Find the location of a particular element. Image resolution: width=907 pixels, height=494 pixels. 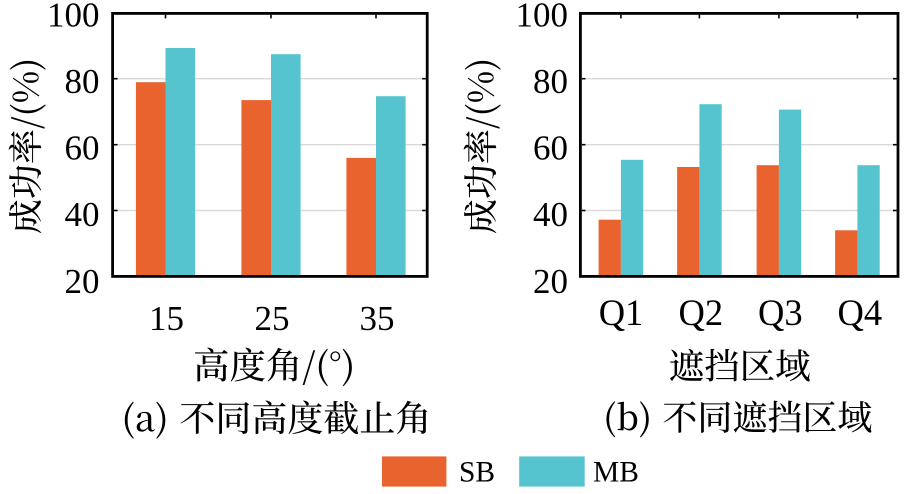

svg-text: Q1 is located at coordinates (621, 312).